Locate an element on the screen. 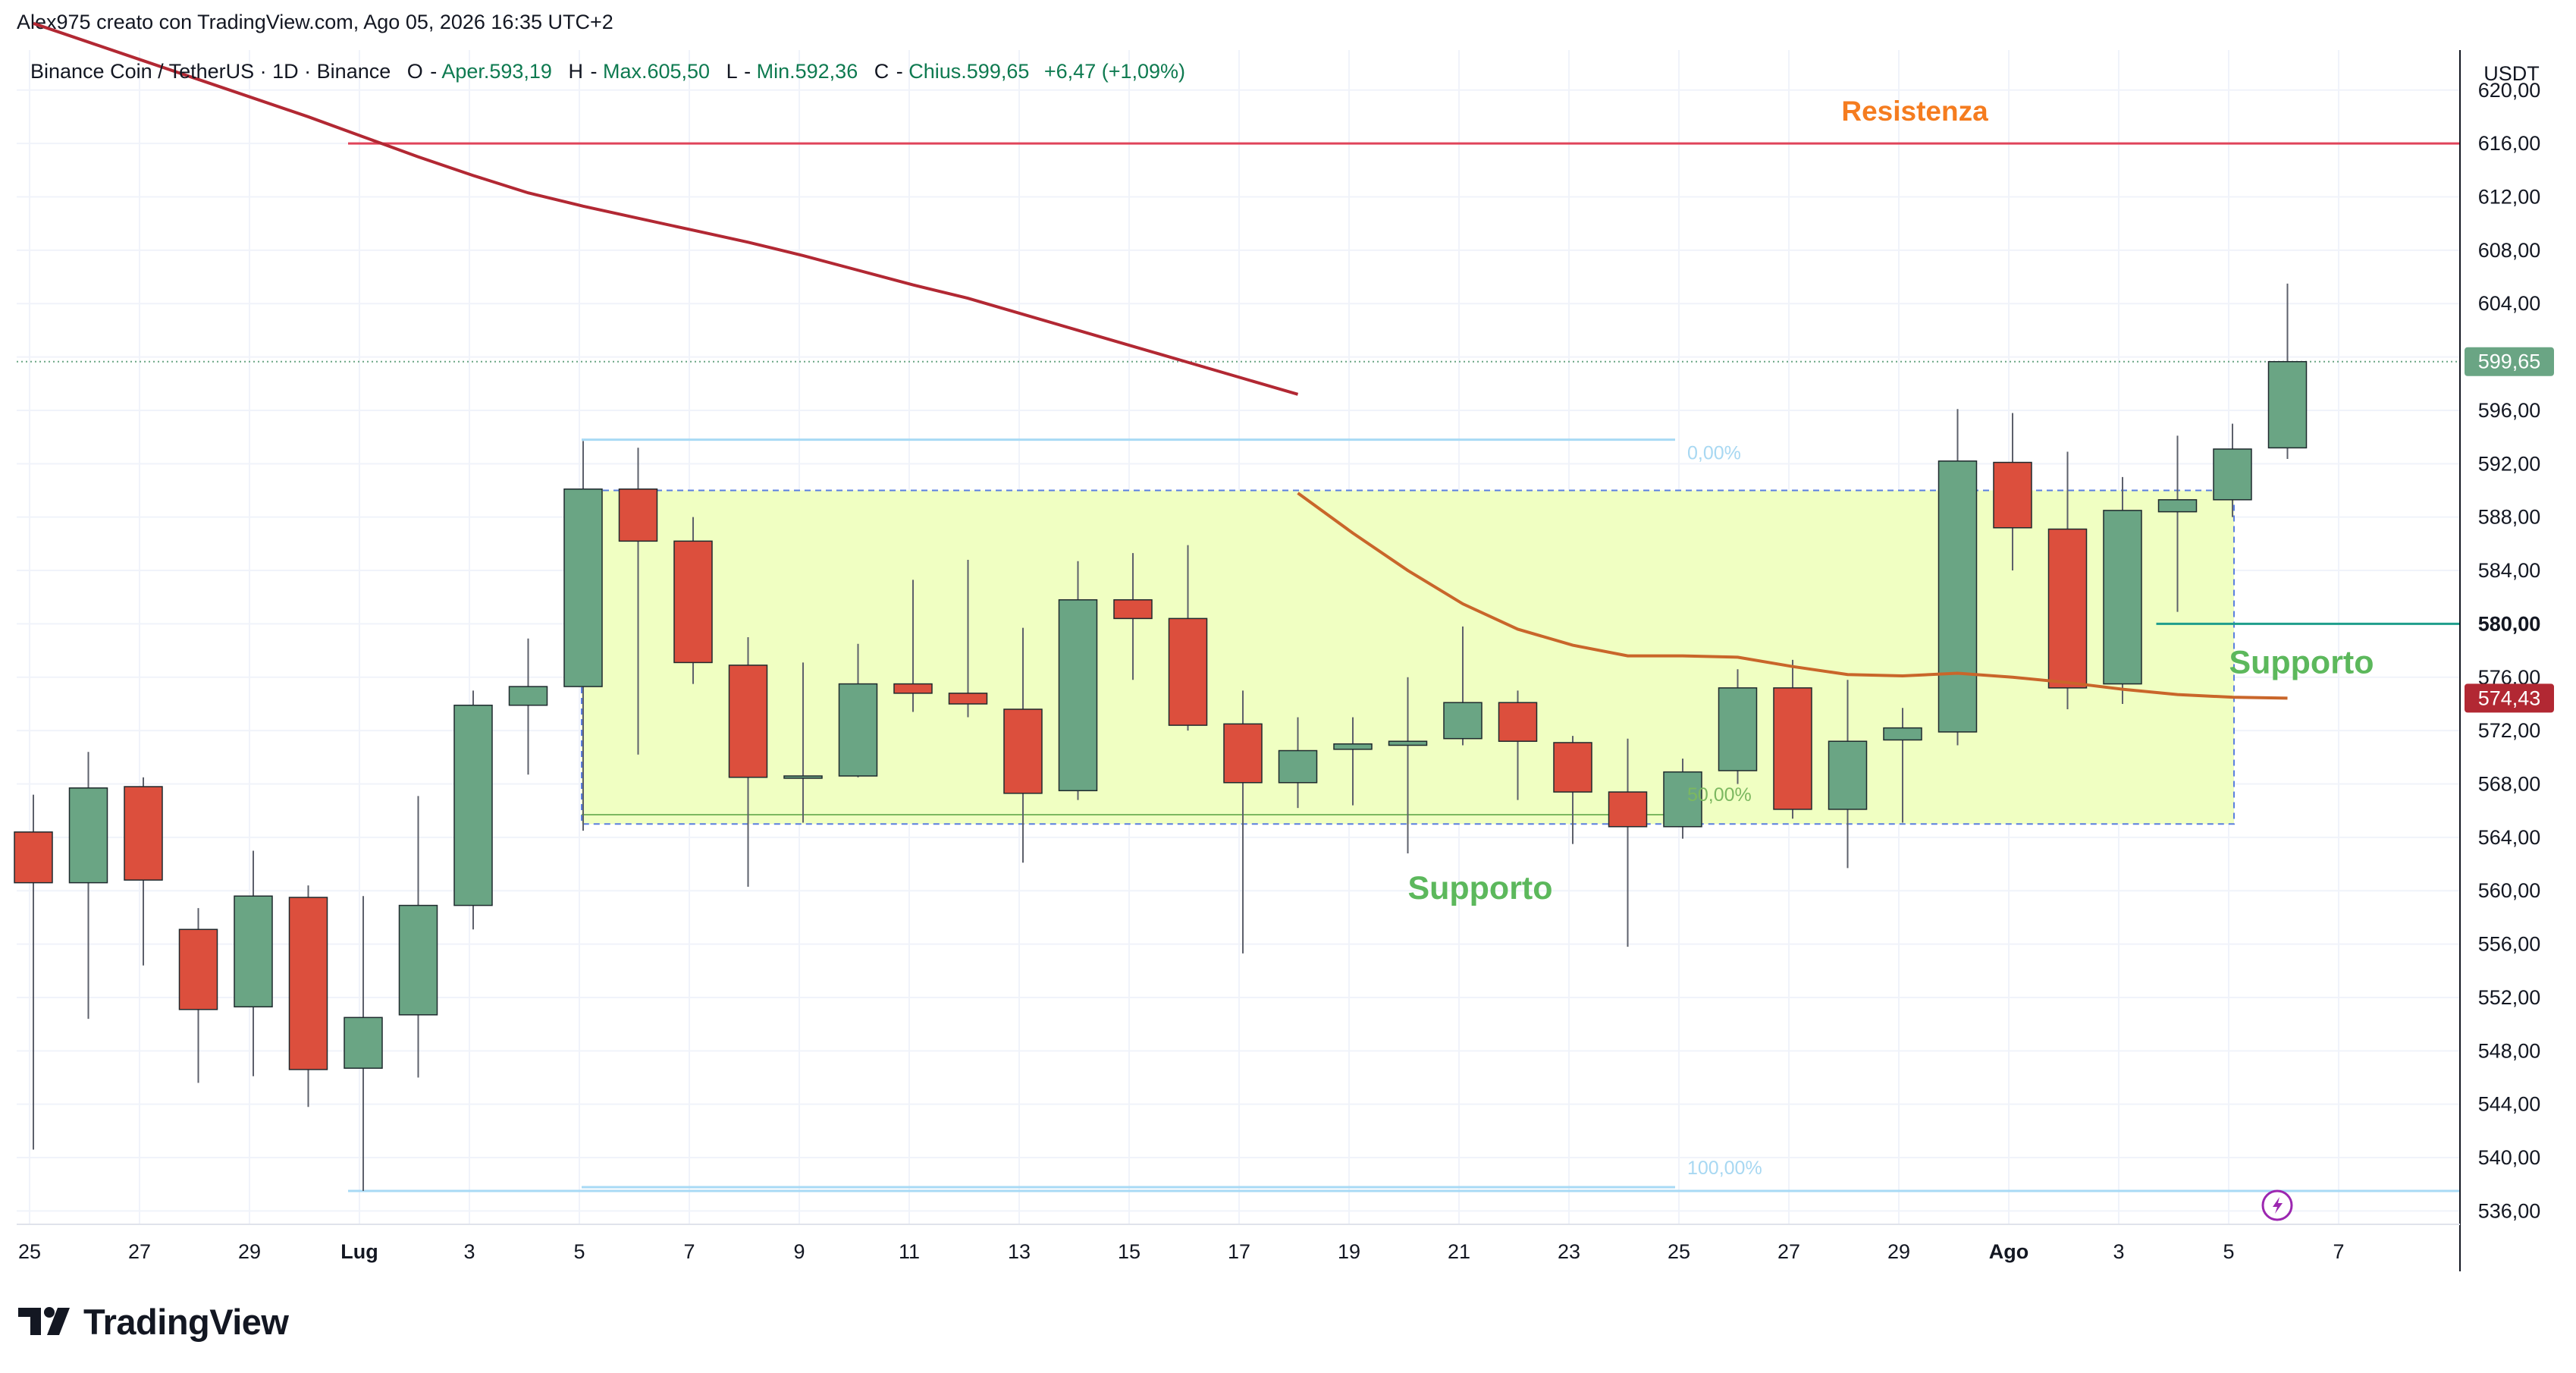 This screenshot has height=1373, width=2576. support-level-tick: 580,00 is located at coordinates (2509, 623).